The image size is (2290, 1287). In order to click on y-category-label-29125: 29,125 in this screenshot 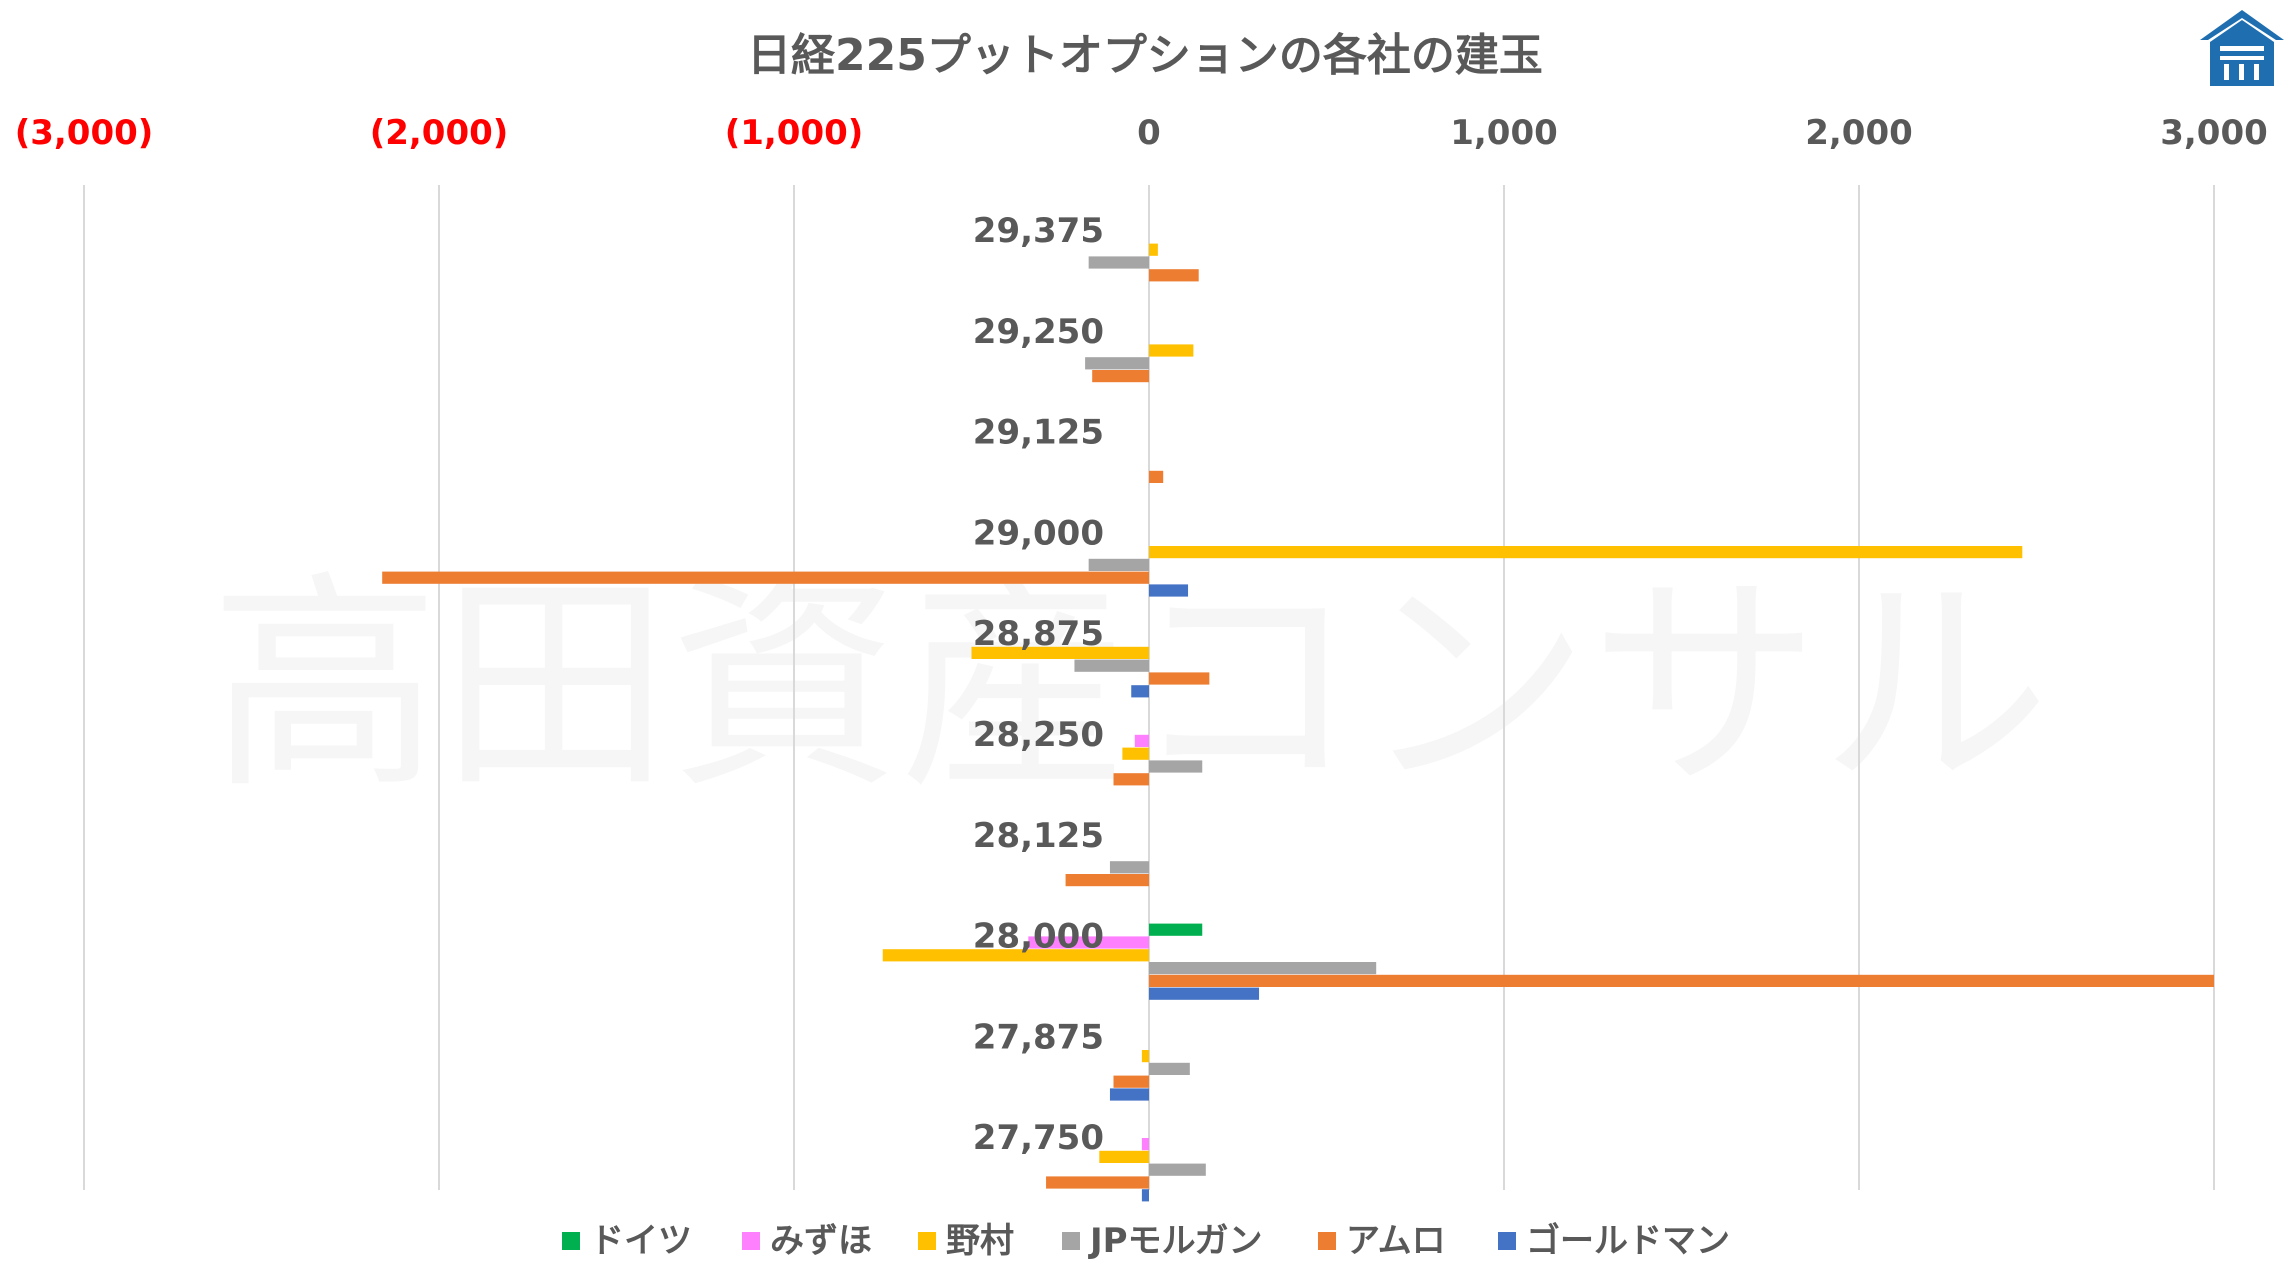, I will do `click(1038, 433)`.